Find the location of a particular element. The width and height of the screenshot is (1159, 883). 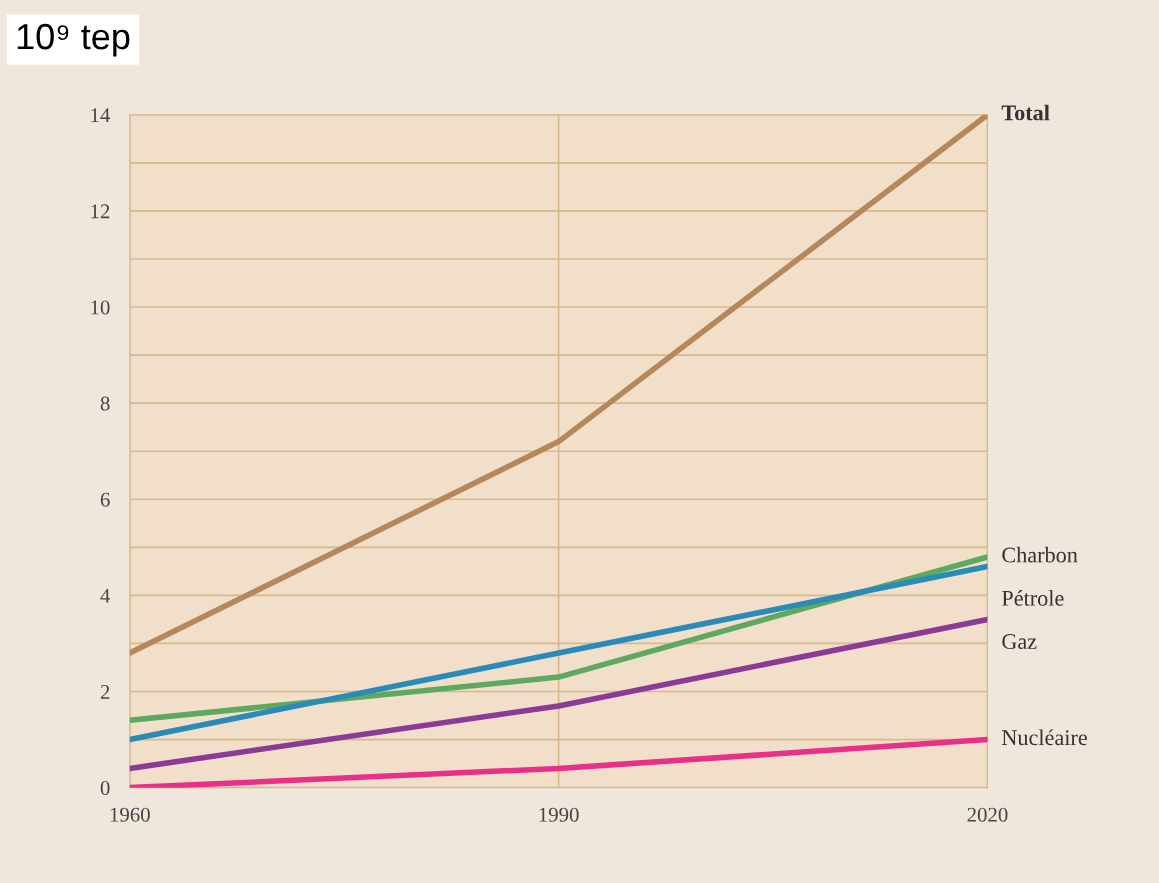

y-tick-label: 8 is located at coordinates (105, 403).